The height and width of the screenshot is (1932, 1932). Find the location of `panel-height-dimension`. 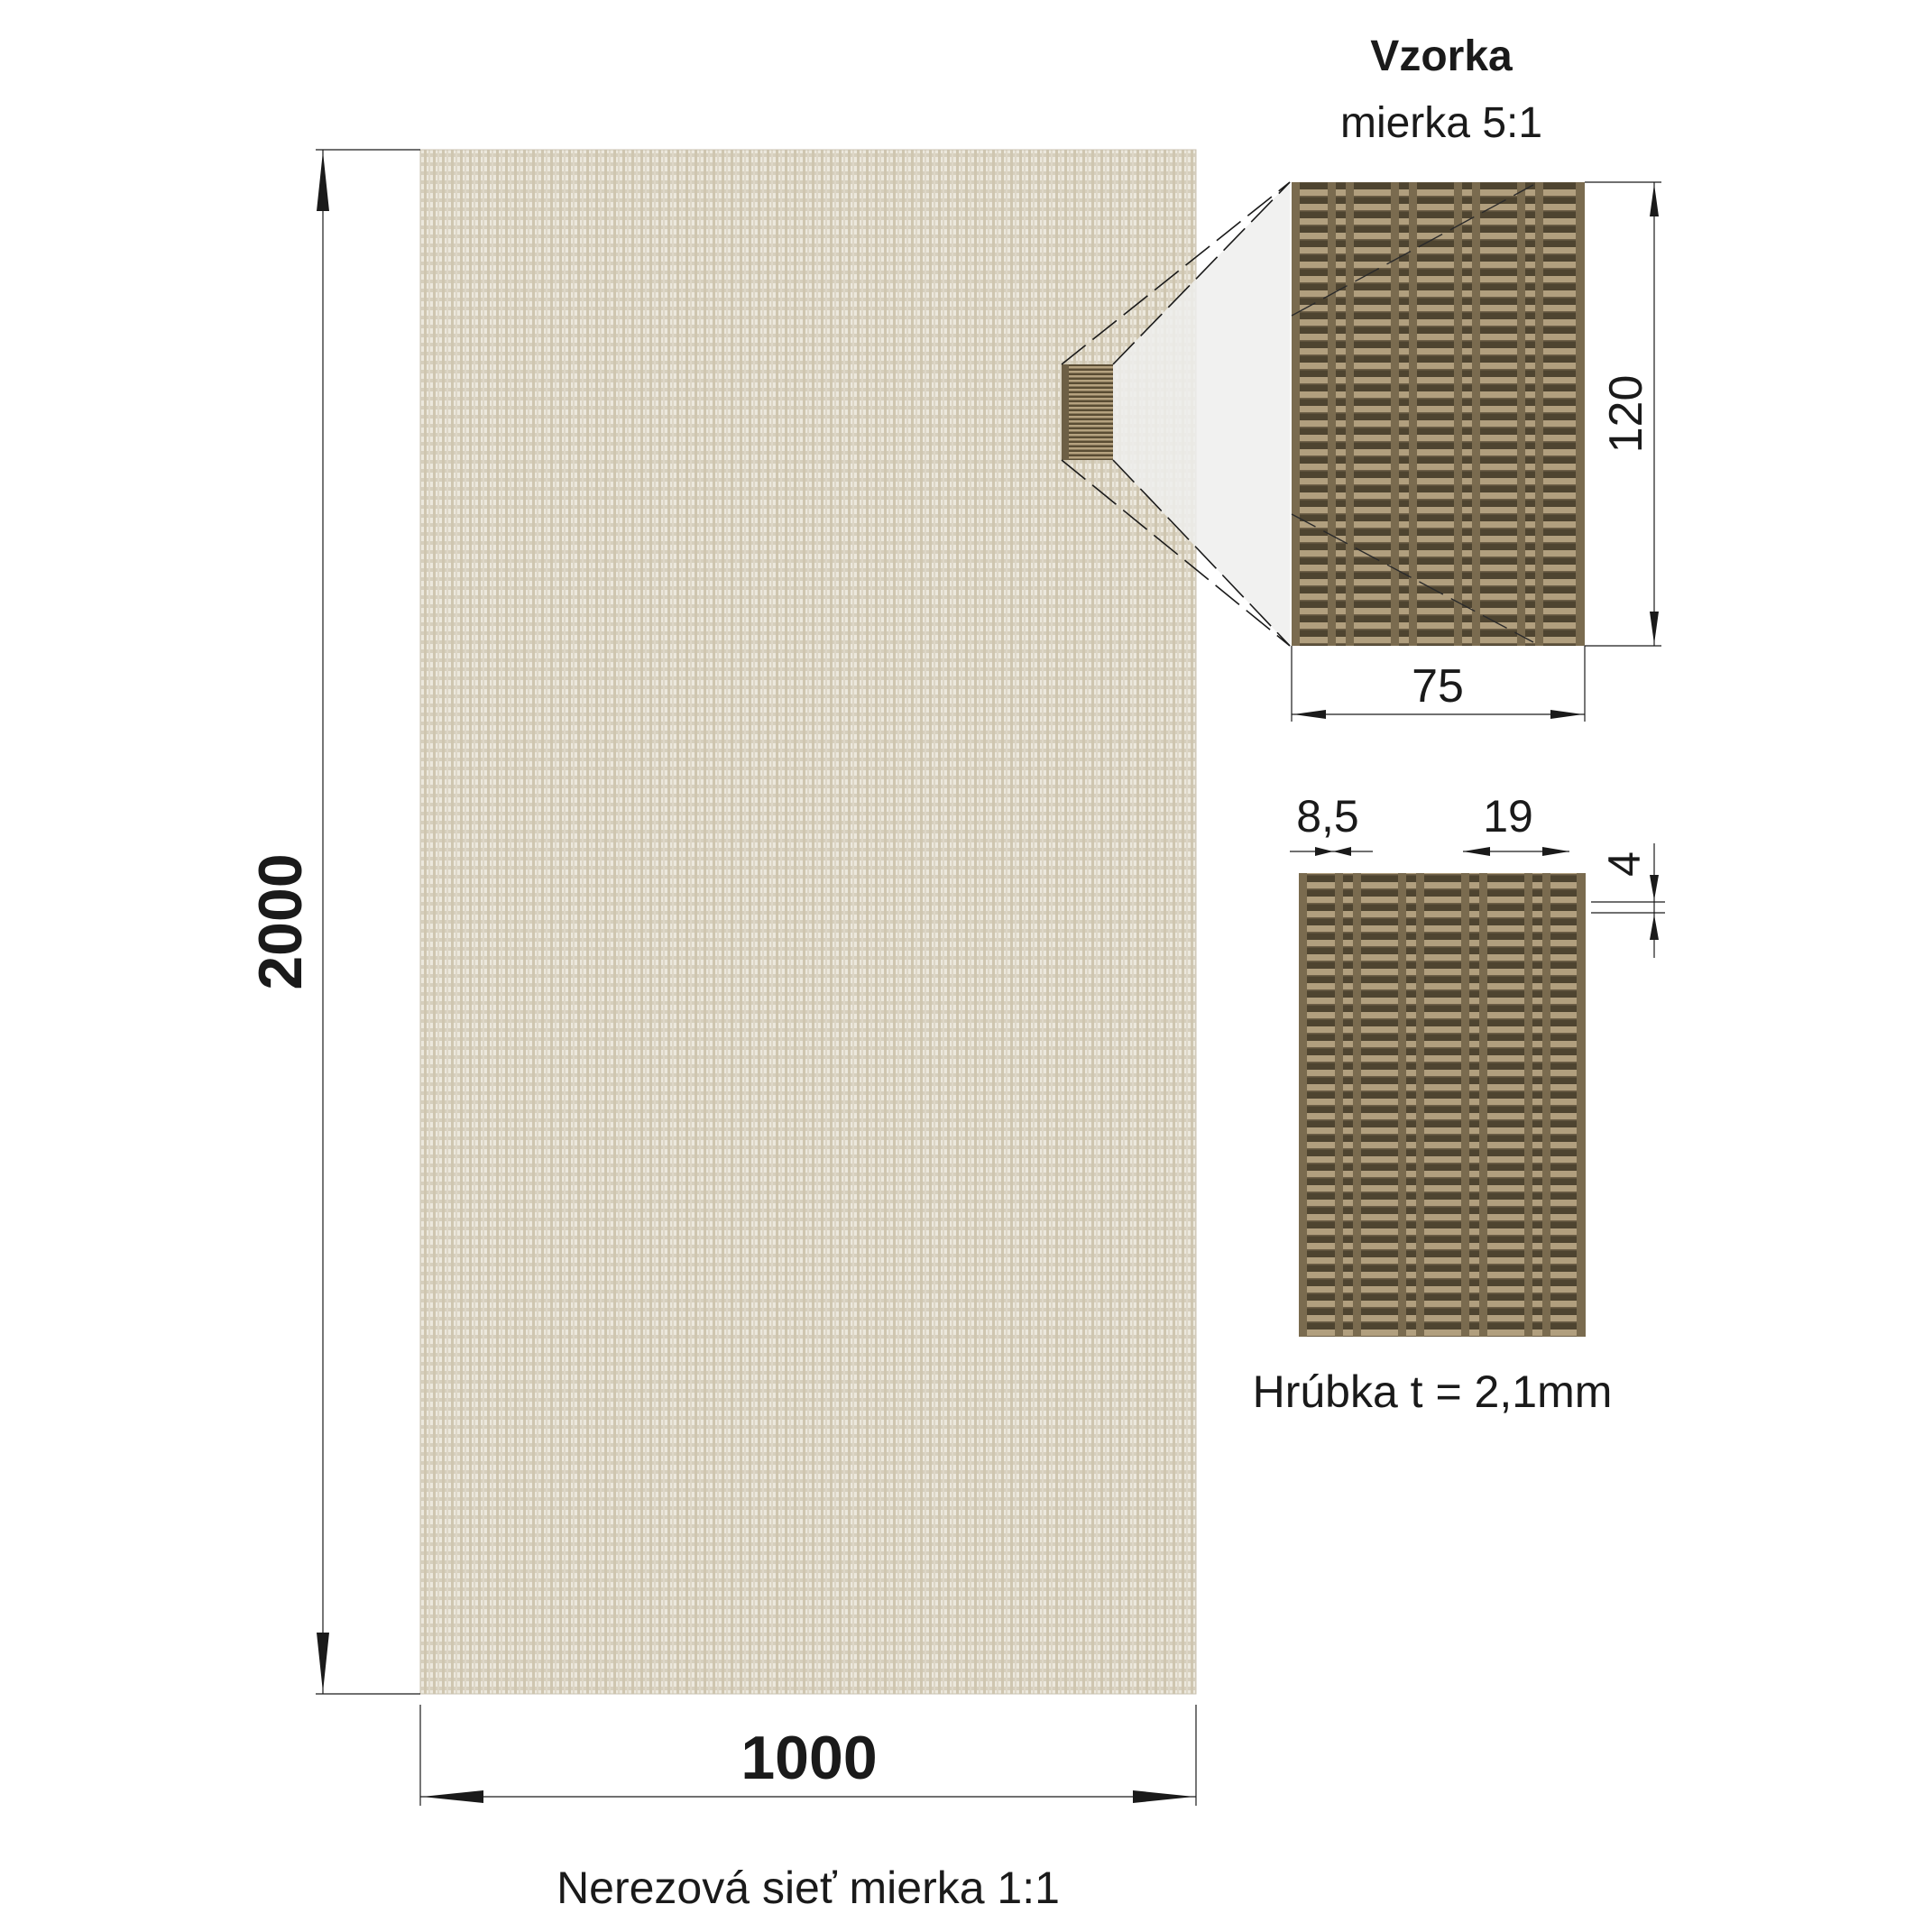

panel-height-dimension is located at coordinates (368, 922).